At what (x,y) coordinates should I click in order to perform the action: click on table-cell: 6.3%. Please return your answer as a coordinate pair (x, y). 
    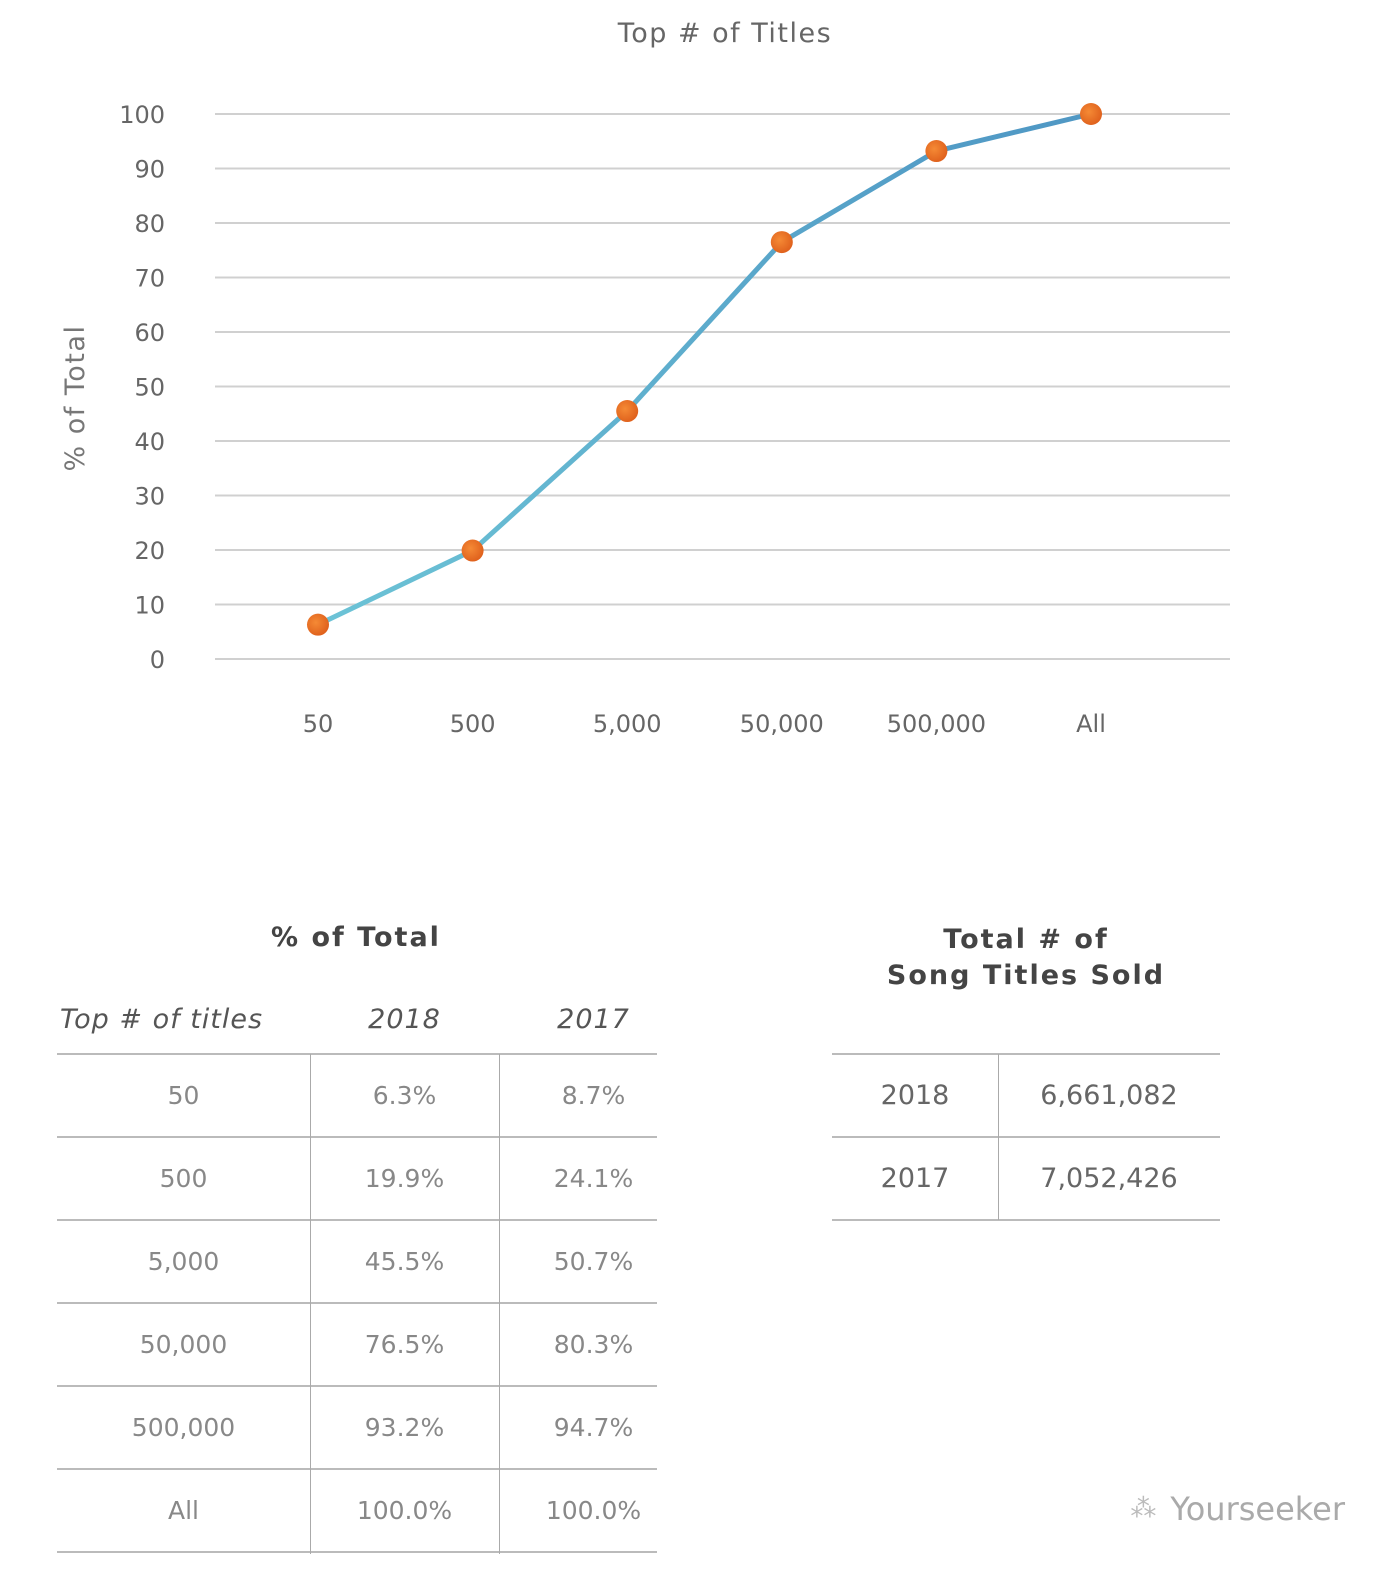
    Looking at the image, I should click on (404, 1095).